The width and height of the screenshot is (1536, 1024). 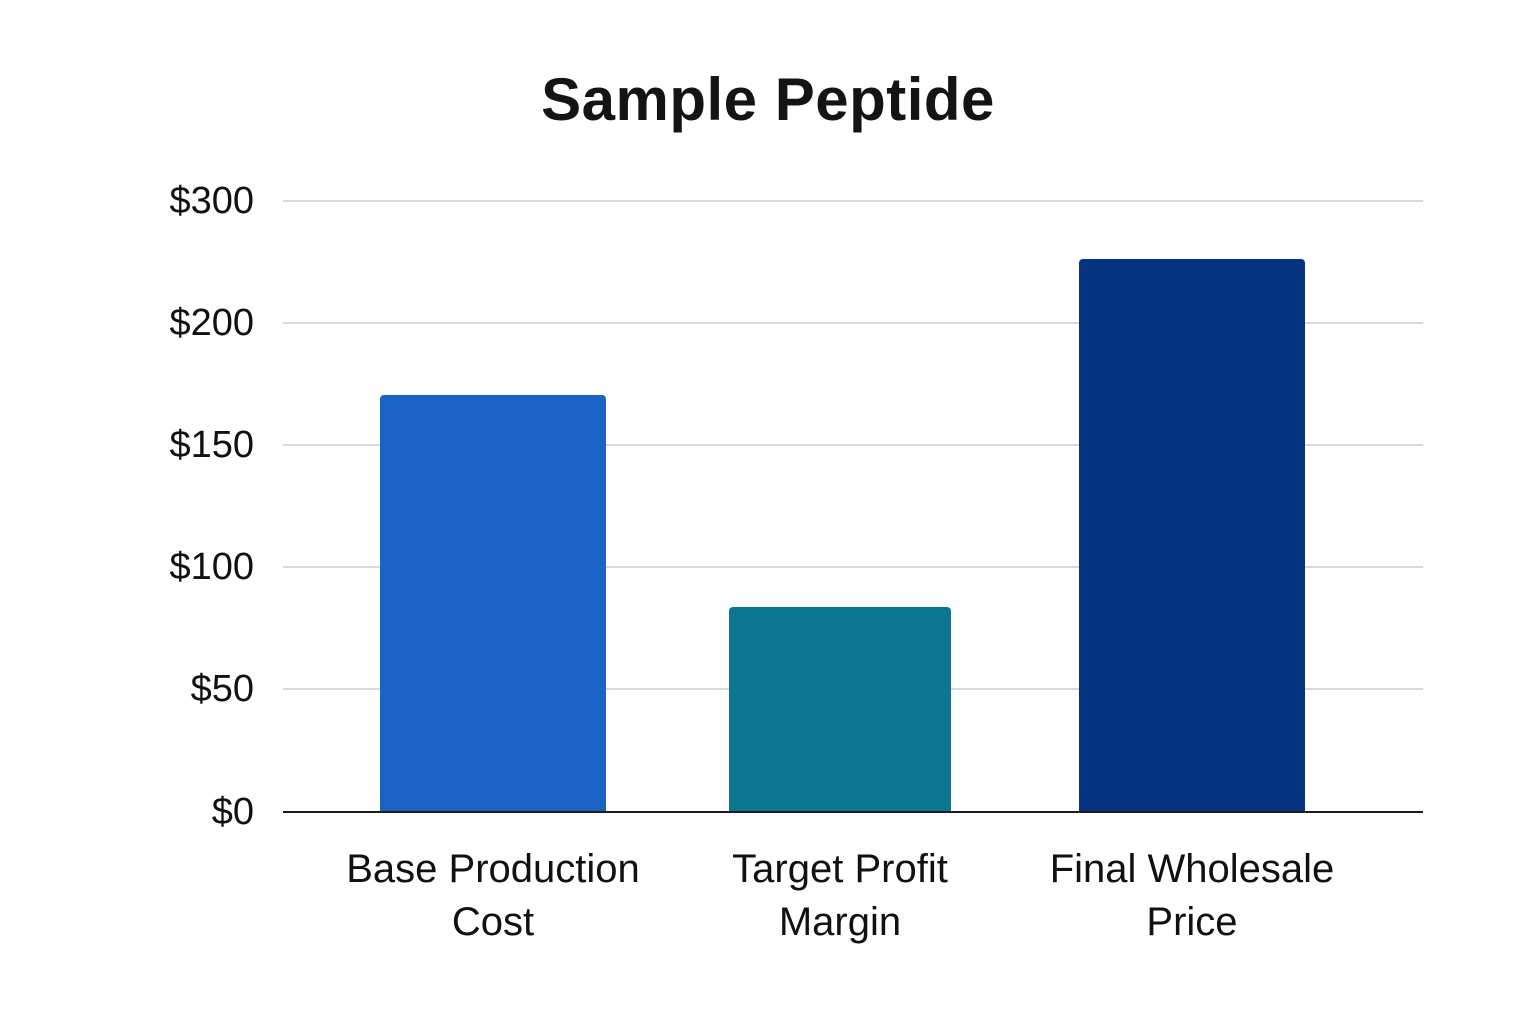 What do you see at coordinates (211, 323) in the screenshot?
I see `y-tick-label: $200` at bounding box center [211, 323].